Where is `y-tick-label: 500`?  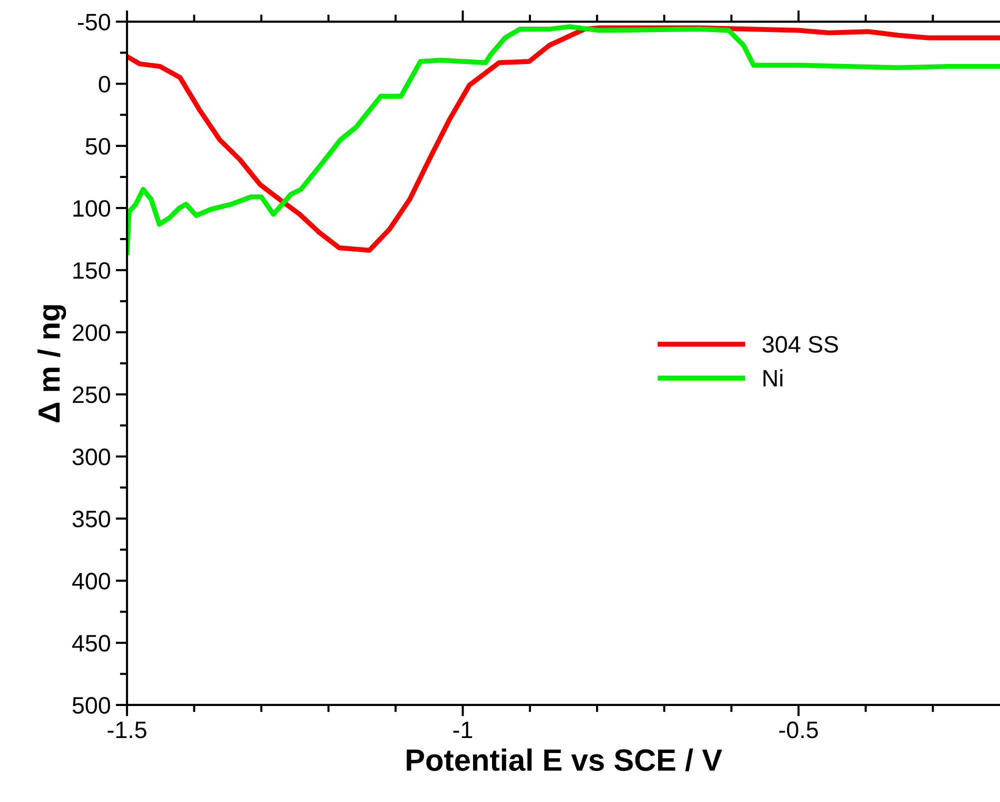 y-tick-label: 500 is located at coordinates (91, 705).